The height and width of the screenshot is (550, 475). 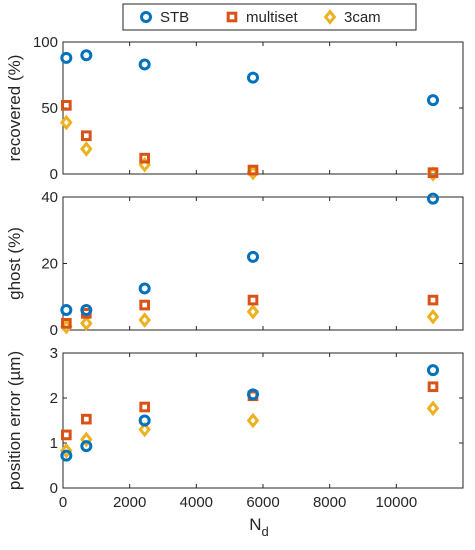 I want to click on legend-marker-stb, so click(x=146, y=17).